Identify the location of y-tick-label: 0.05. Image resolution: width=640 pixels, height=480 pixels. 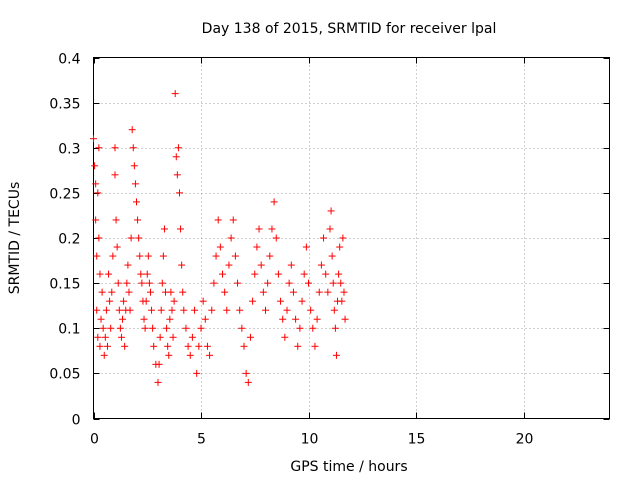
(64, 375).